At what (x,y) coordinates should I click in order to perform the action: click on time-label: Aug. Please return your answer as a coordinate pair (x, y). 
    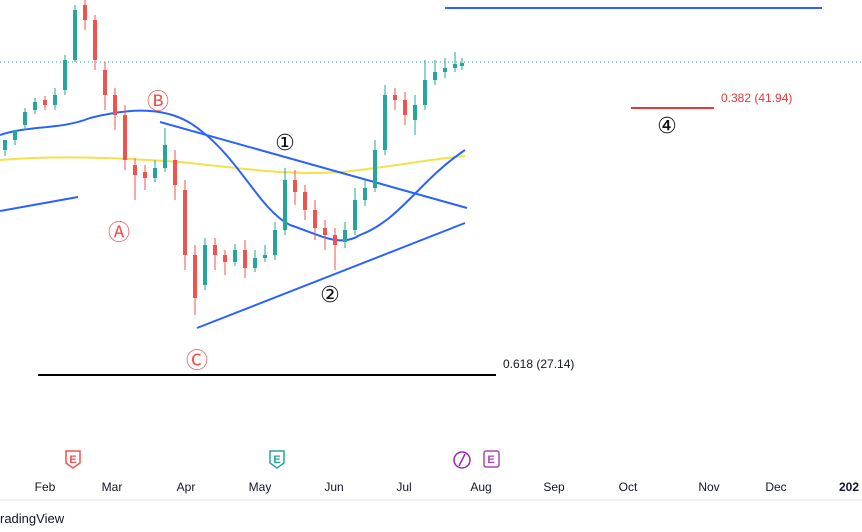
    Looking at the image, I should click on (480, 487).